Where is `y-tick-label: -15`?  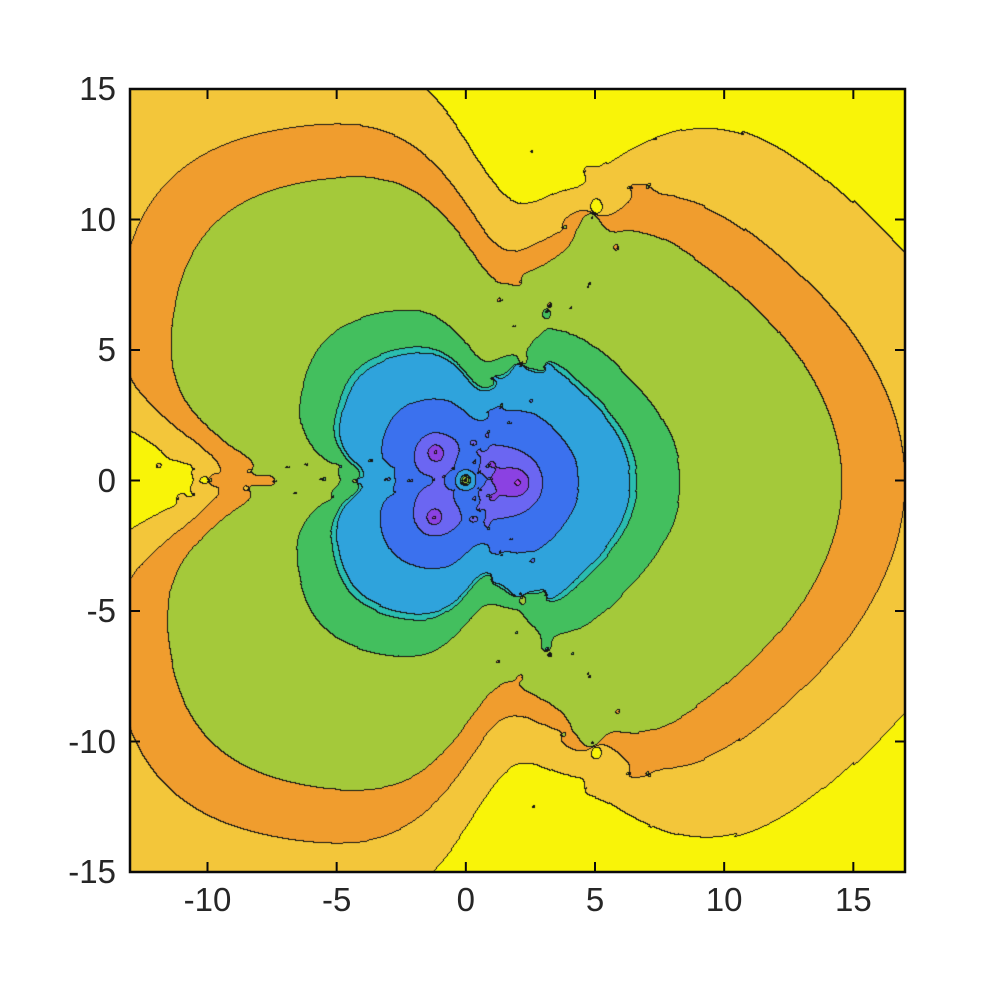 y-tick-label: -15 is located at coordinates (92, 871).